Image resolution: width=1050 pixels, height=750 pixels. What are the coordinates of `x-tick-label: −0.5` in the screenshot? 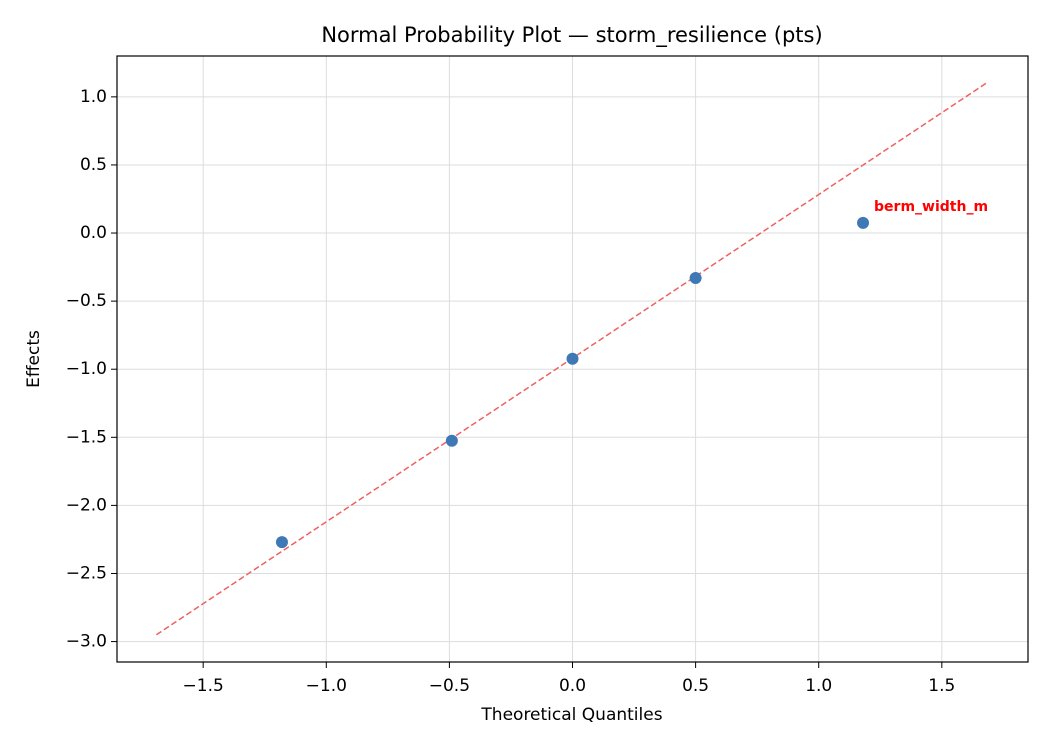 It's located at (449, 686).